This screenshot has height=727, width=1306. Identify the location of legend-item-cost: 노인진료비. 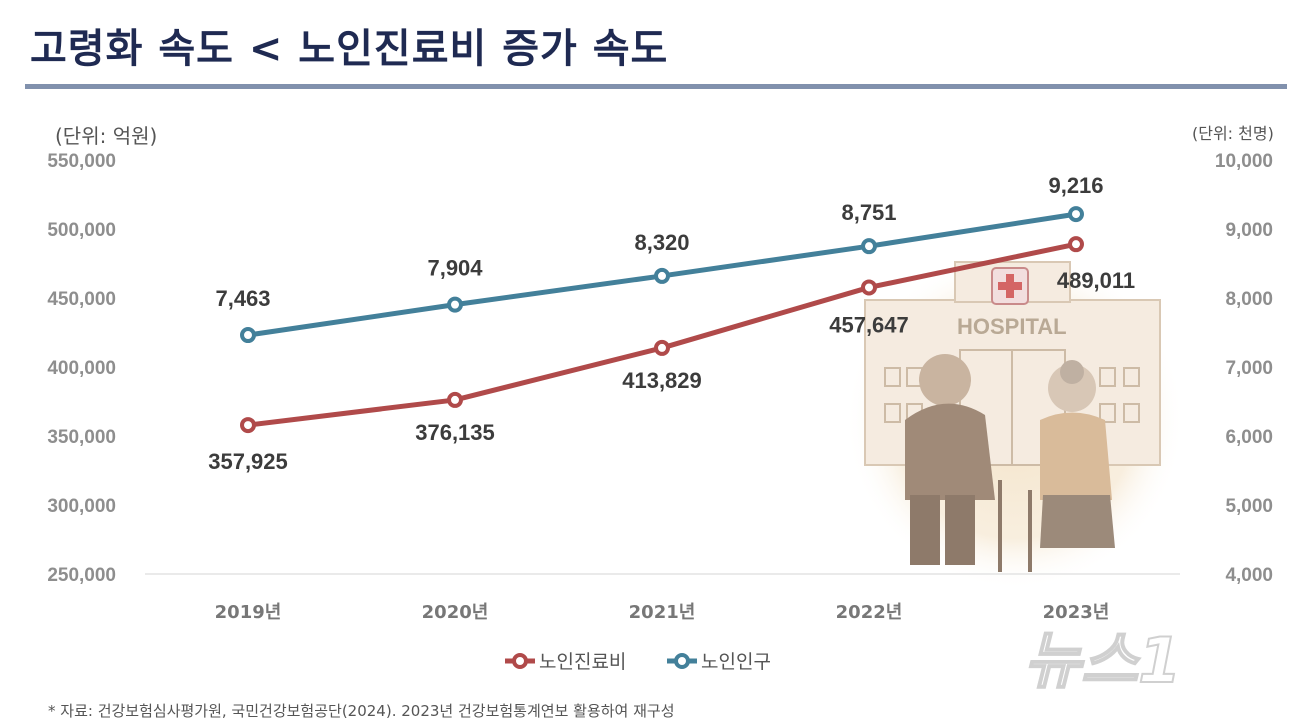
(565, 662).